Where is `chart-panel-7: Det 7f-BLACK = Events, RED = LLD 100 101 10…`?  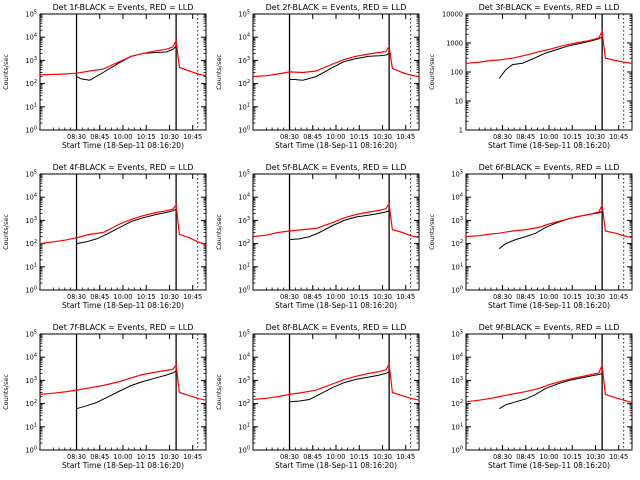
chart-panel-7: Det 7f-BLACK = Events, RED = LLD 100 101 10… is located at coordinates (104, 396).